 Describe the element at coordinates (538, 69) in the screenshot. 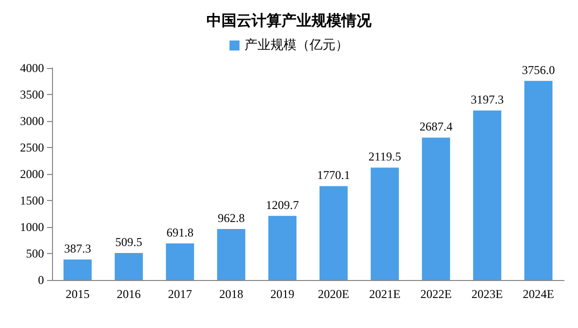

I see `data-label: 3756.0` at that location.